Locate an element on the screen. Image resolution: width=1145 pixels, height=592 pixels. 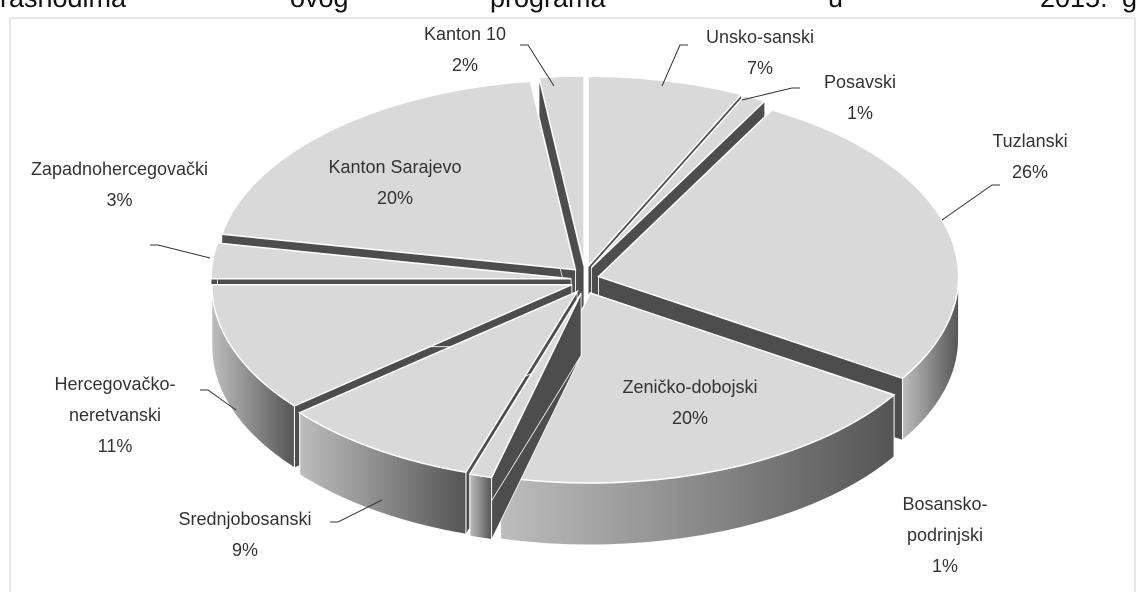
value-label: 11% is located at coordinates (115, 446).